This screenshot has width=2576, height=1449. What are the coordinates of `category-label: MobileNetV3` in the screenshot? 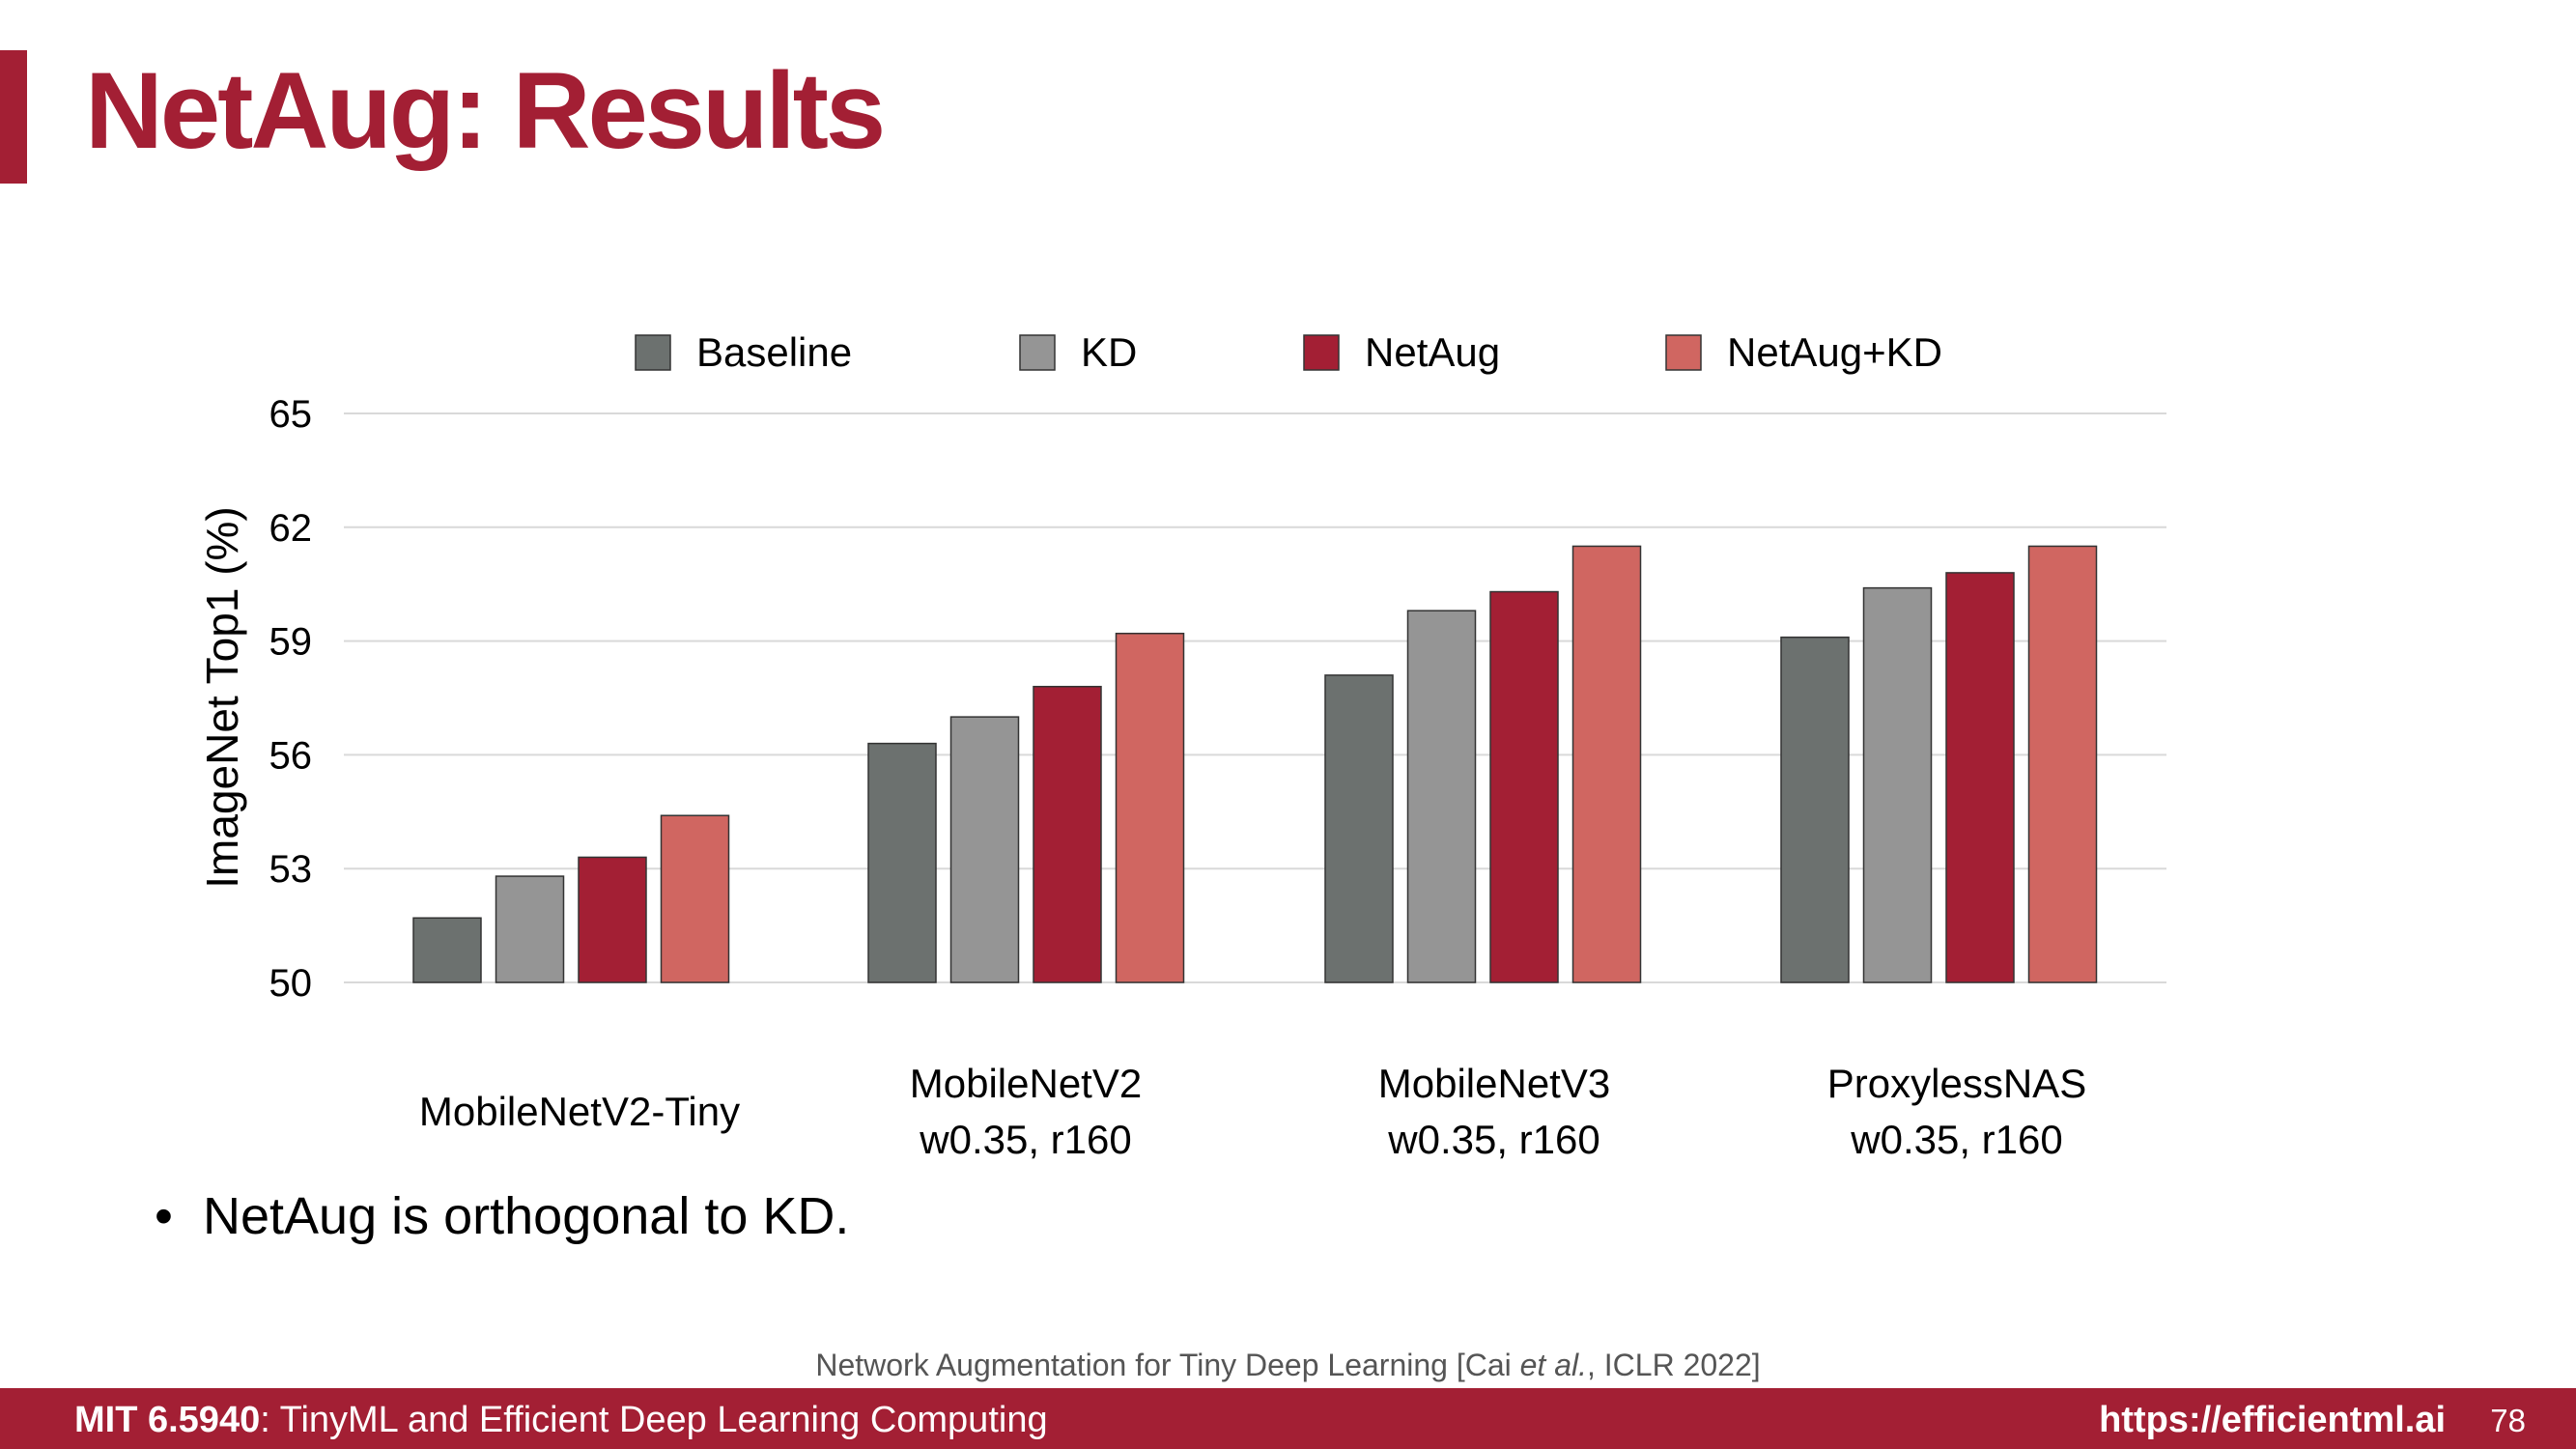 It's located at (1494, 1083).